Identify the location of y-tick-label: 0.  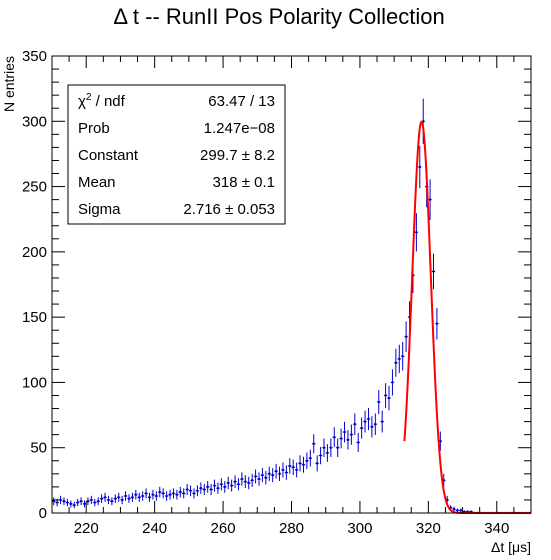
(43, 513).